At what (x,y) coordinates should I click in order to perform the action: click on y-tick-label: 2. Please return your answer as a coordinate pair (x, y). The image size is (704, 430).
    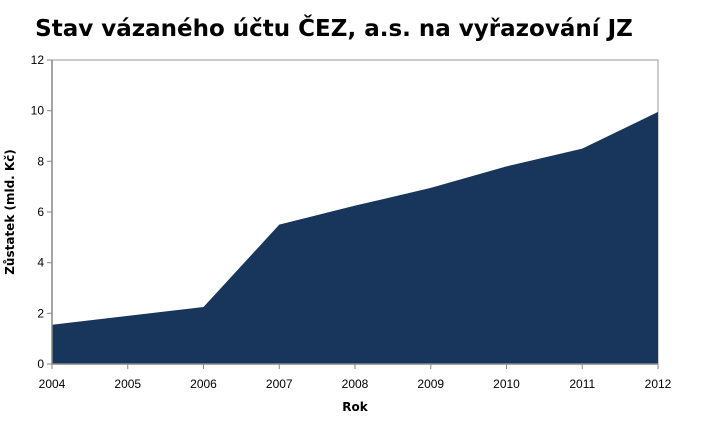
    Looking at the image, I should click on (40, 313).